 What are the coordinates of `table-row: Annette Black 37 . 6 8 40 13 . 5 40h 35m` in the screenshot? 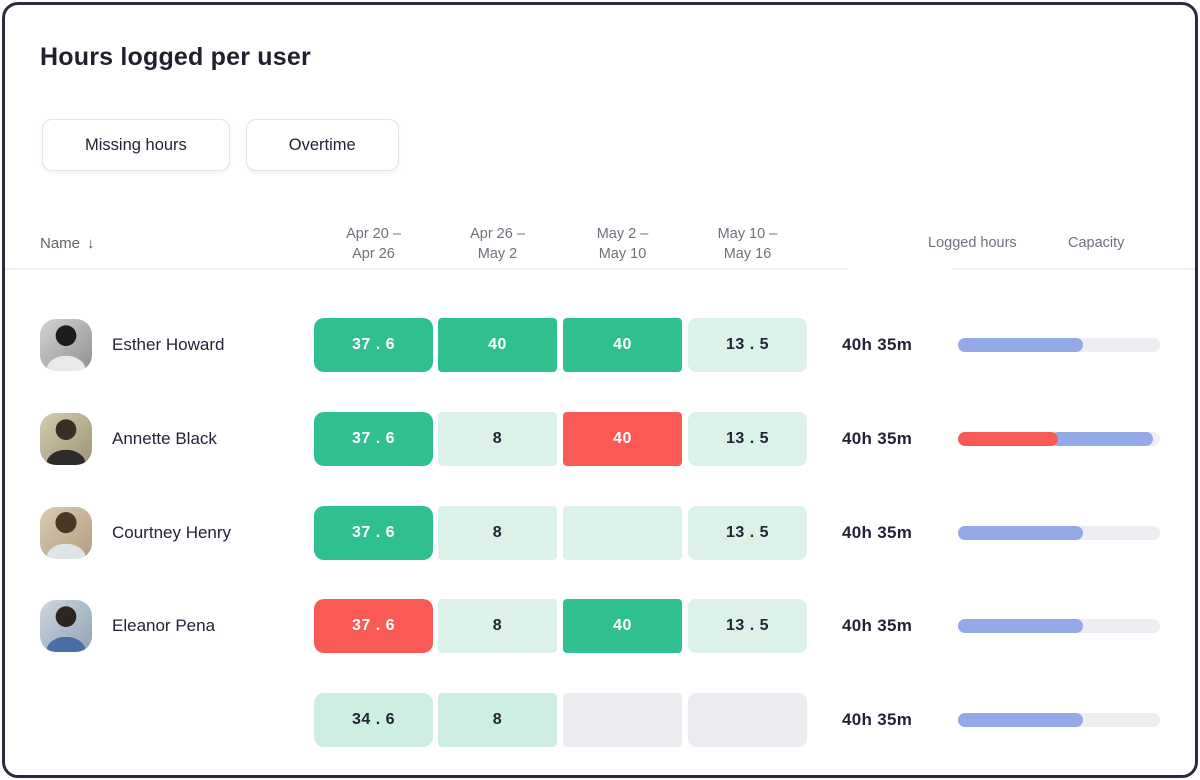 It's located at (600, 439).